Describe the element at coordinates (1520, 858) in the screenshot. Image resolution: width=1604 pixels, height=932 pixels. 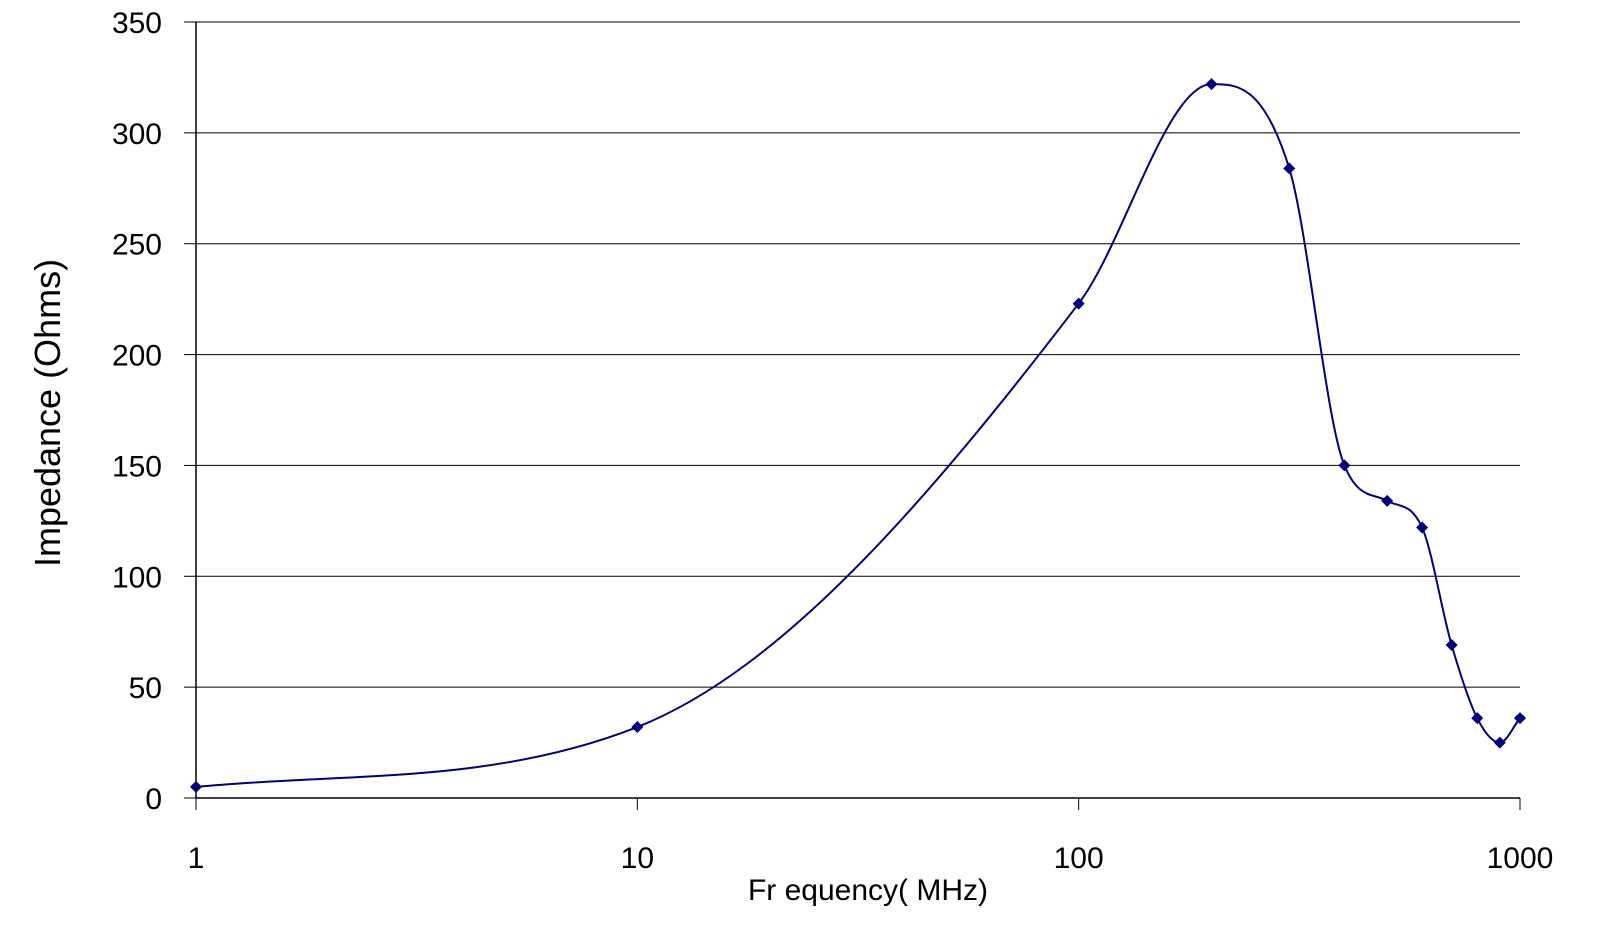
I see `x-tick-label: 1000` at that location.